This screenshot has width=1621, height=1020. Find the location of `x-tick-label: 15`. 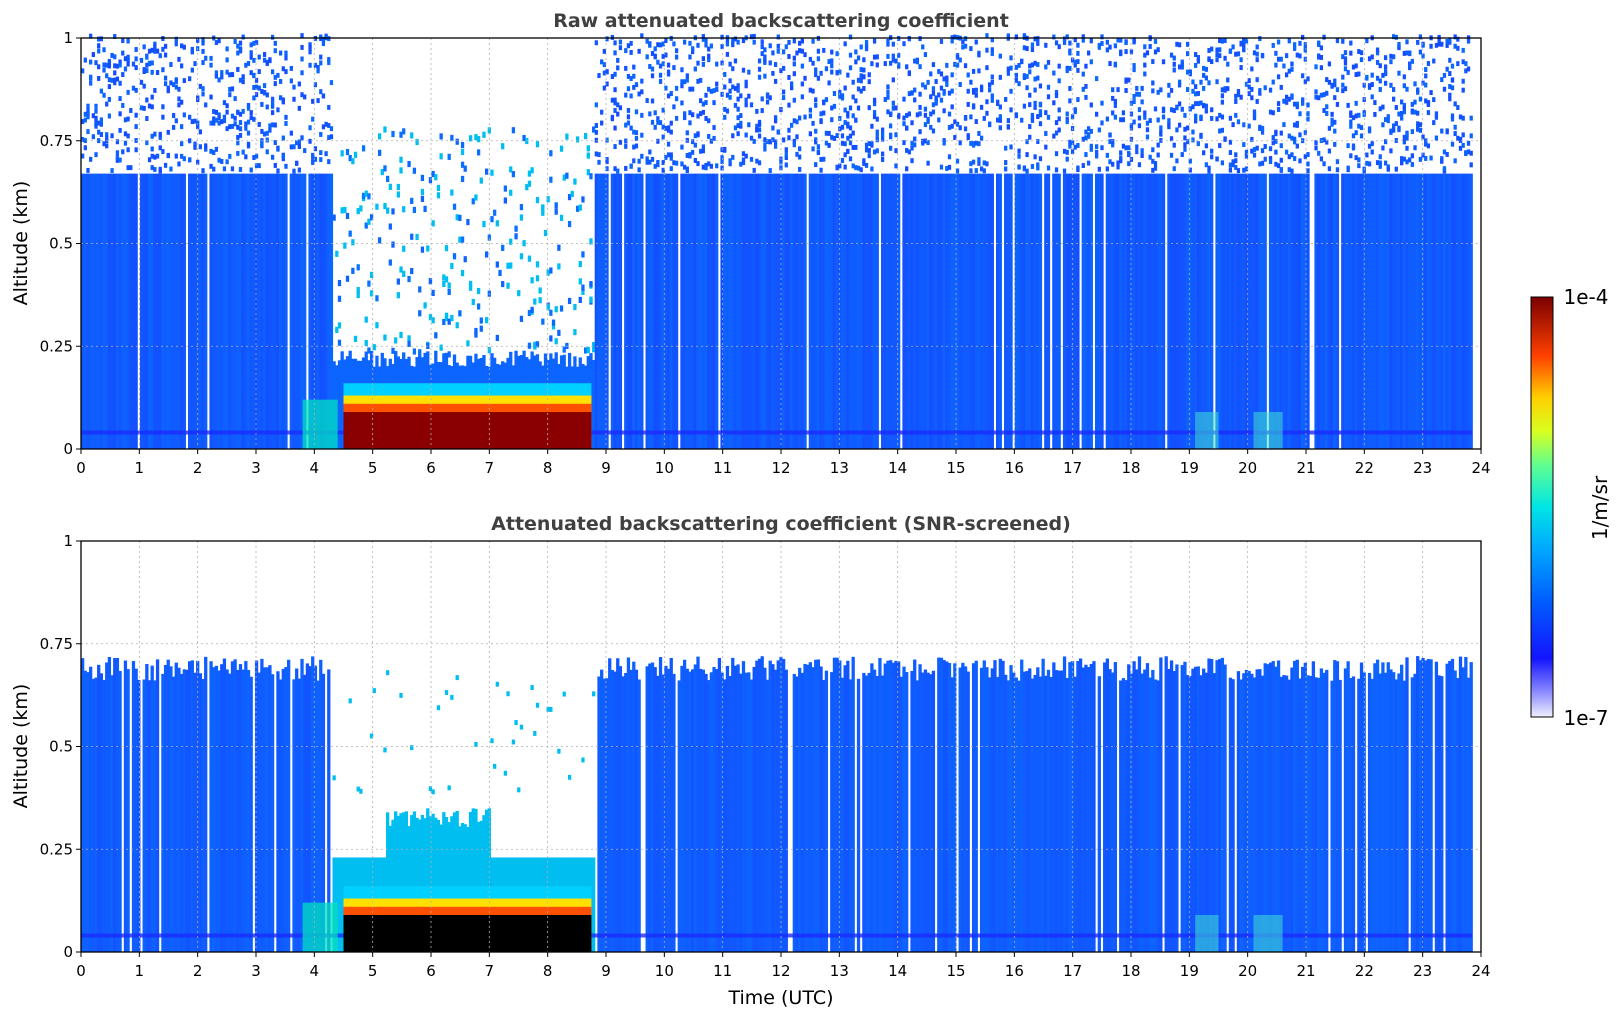

x-tick-label: 15 is located at coordinates (955, 971).